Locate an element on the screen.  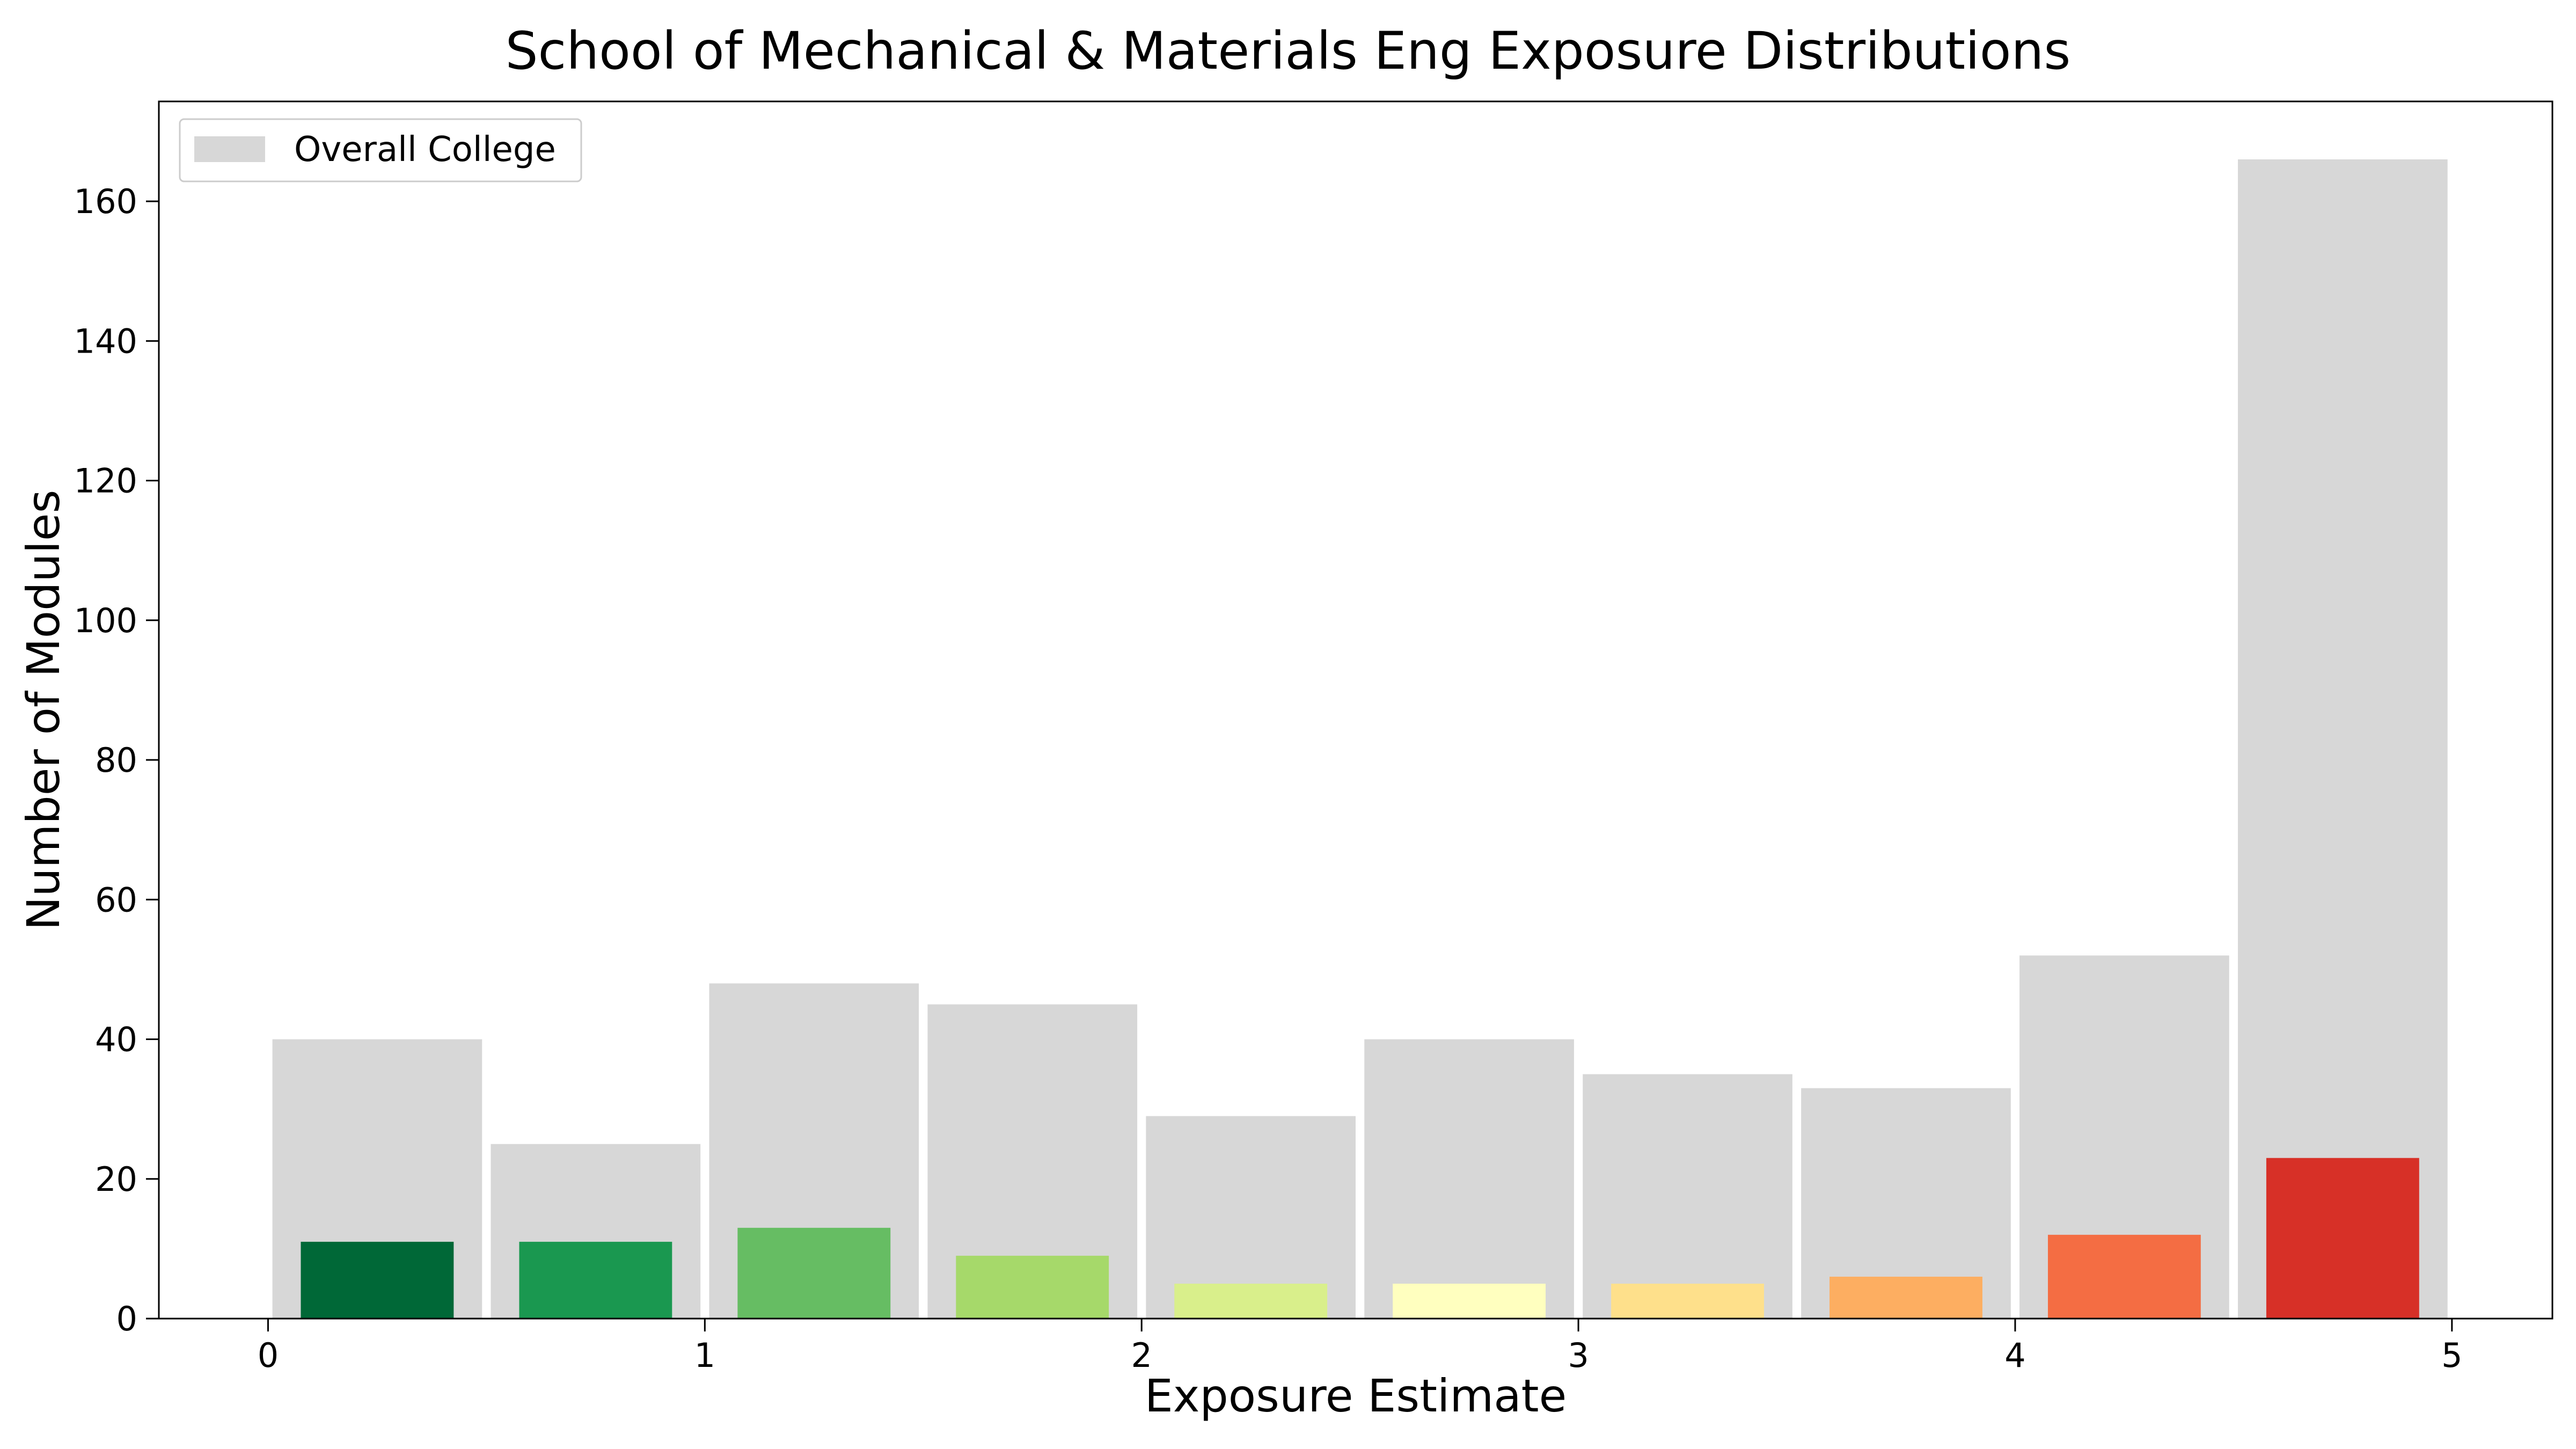
y-tick-label: 160 is located at coordinates (105, 201).